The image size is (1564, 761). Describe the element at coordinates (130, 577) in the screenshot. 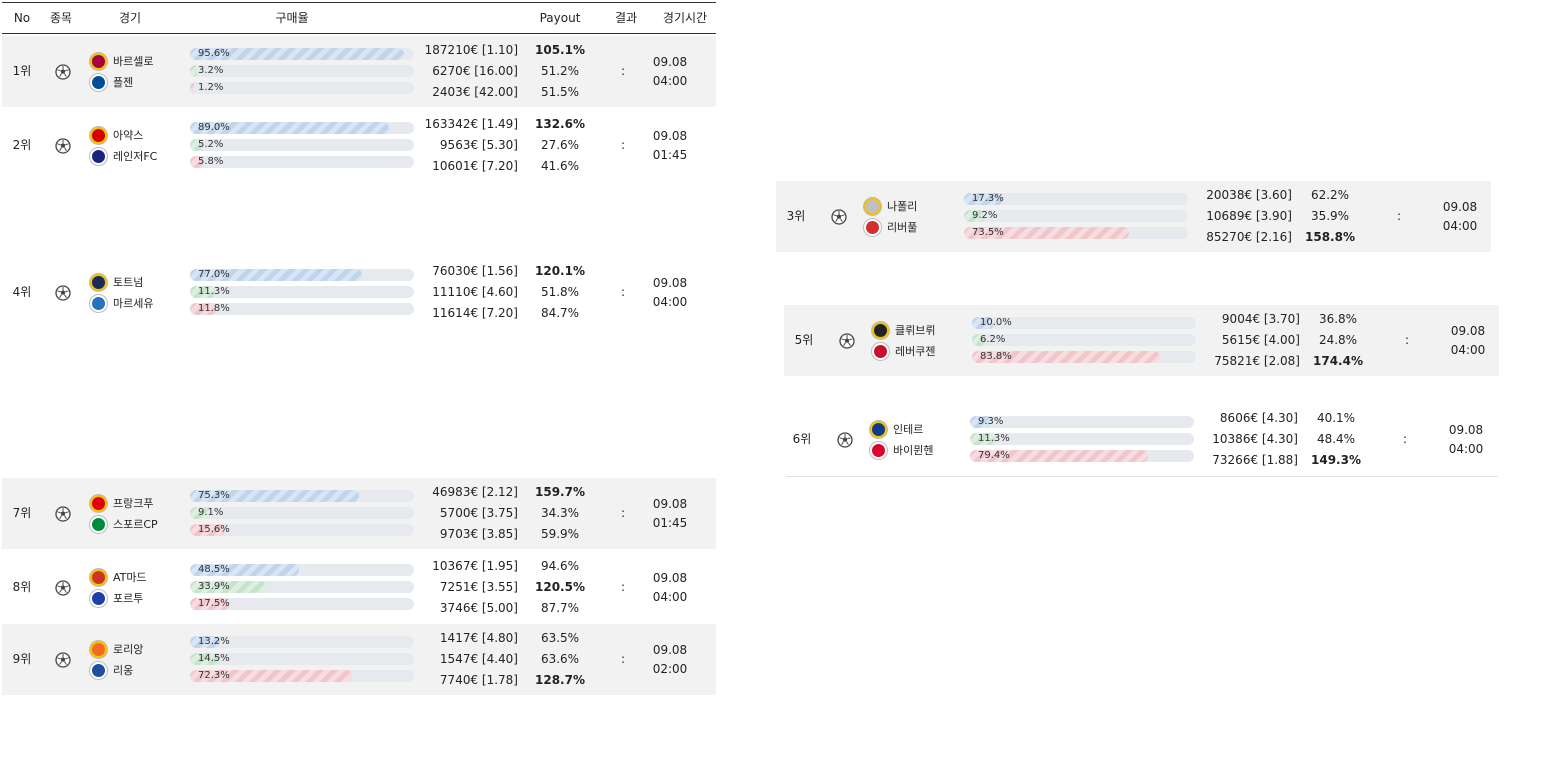

I see `home-team-name: AT마드` at that location.